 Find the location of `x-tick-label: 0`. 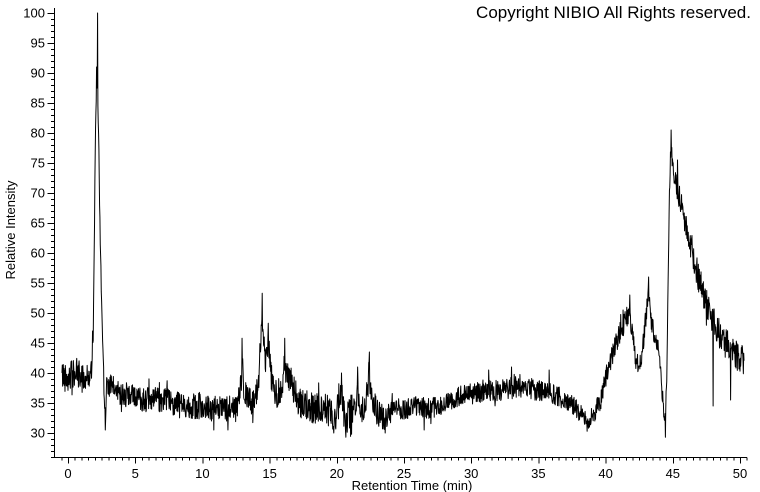

x-tick-label: 0 is located at coordinates (67, 473).